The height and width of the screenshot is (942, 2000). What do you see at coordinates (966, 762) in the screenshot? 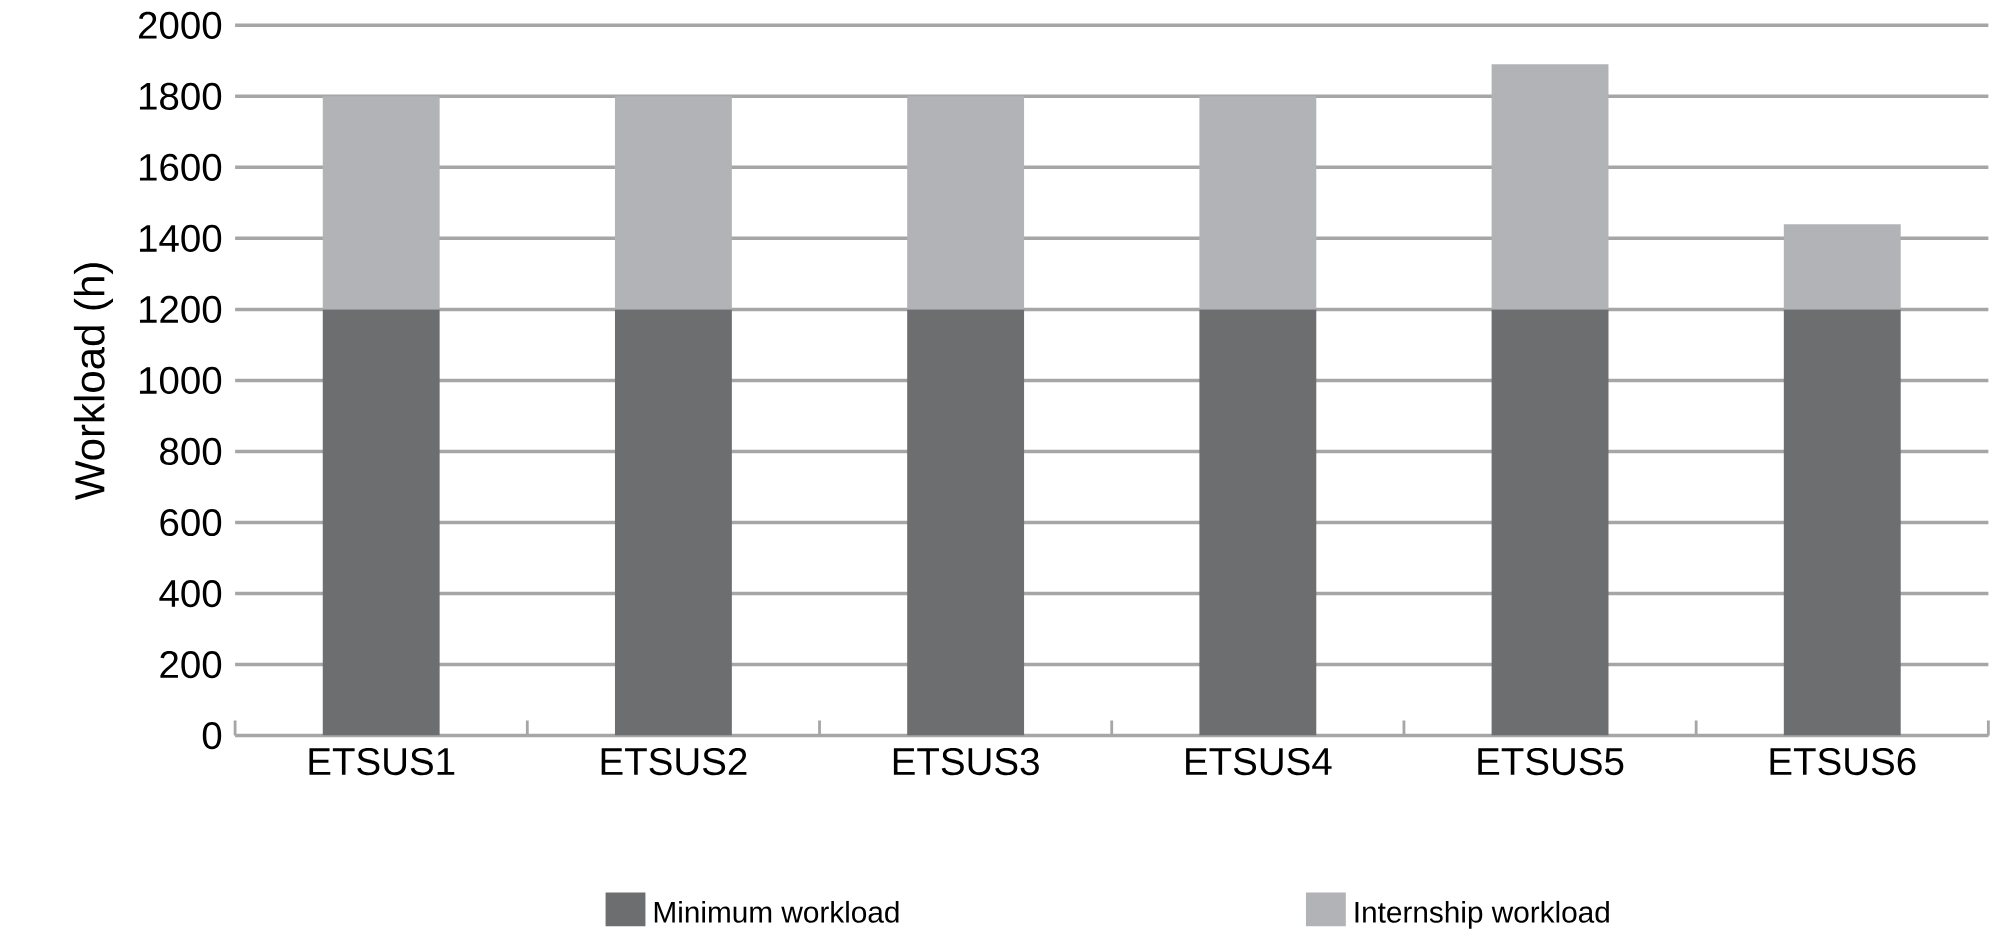
I see `x-tick-label: ETSUS3` at bounding box center [966, 762].